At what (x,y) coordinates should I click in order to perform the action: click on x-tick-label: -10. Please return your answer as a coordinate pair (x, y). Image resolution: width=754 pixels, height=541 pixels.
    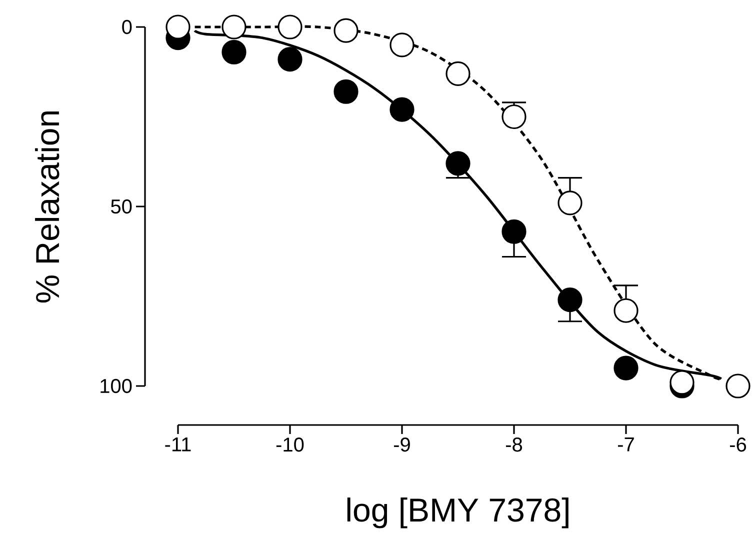
    Looking at the image, I should click on (290, 445).